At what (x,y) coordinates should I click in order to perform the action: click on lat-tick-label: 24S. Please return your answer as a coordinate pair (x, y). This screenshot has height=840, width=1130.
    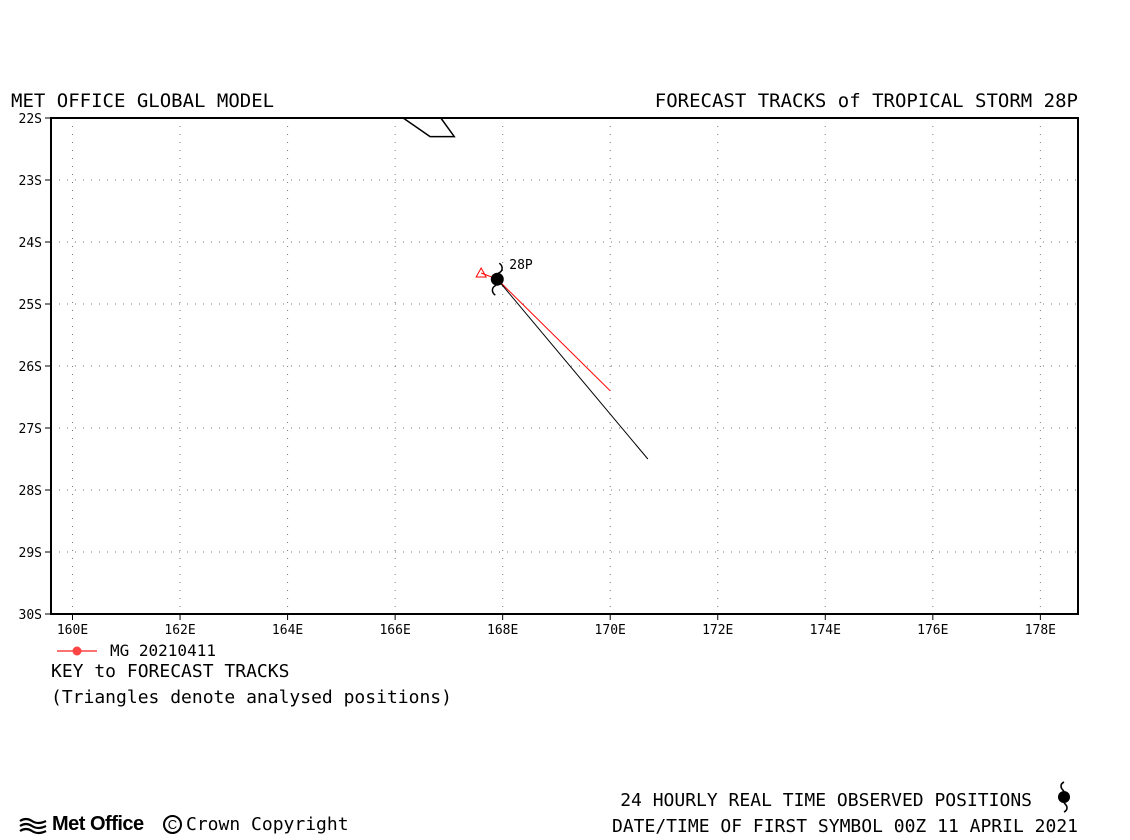
    Looking at the image, I should click on (30, 243).